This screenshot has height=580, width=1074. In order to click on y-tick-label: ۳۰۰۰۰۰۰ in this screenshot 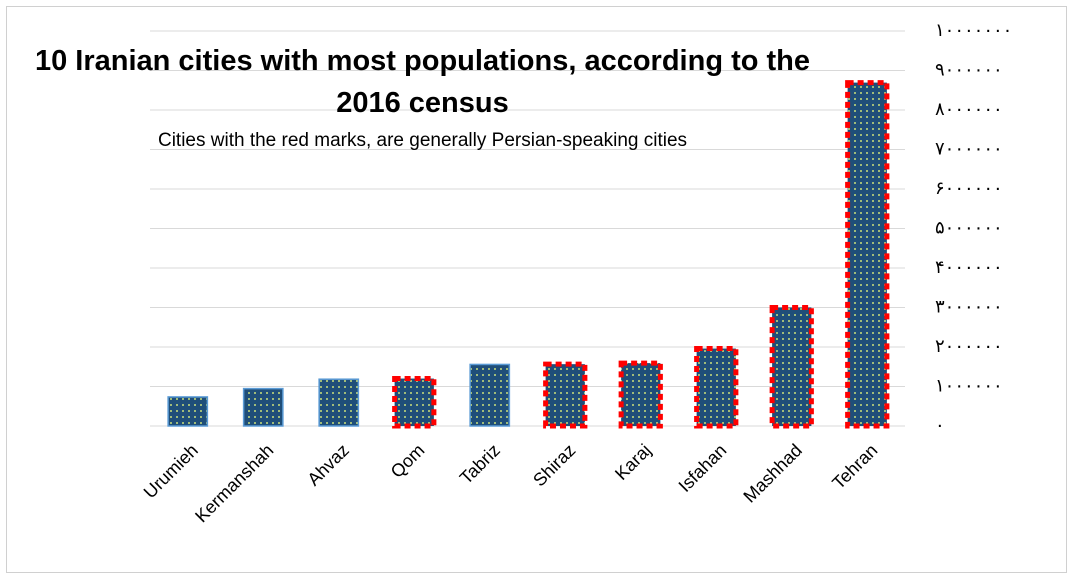, I will do `click(969, 306)`.